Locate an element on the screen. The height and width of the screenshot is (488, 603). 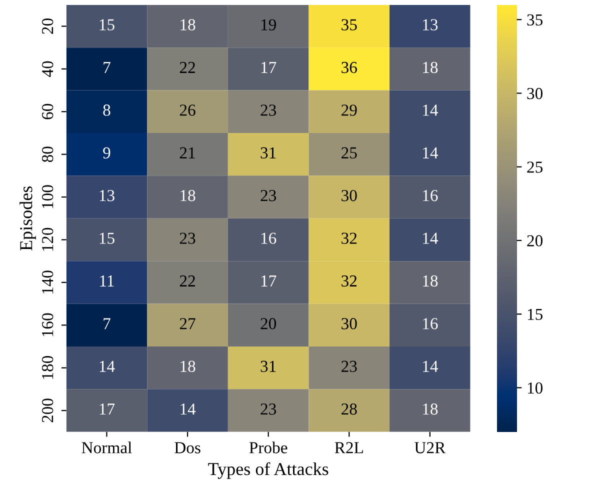
y-axis-title: Episodes is located at coordinates (28, 218).